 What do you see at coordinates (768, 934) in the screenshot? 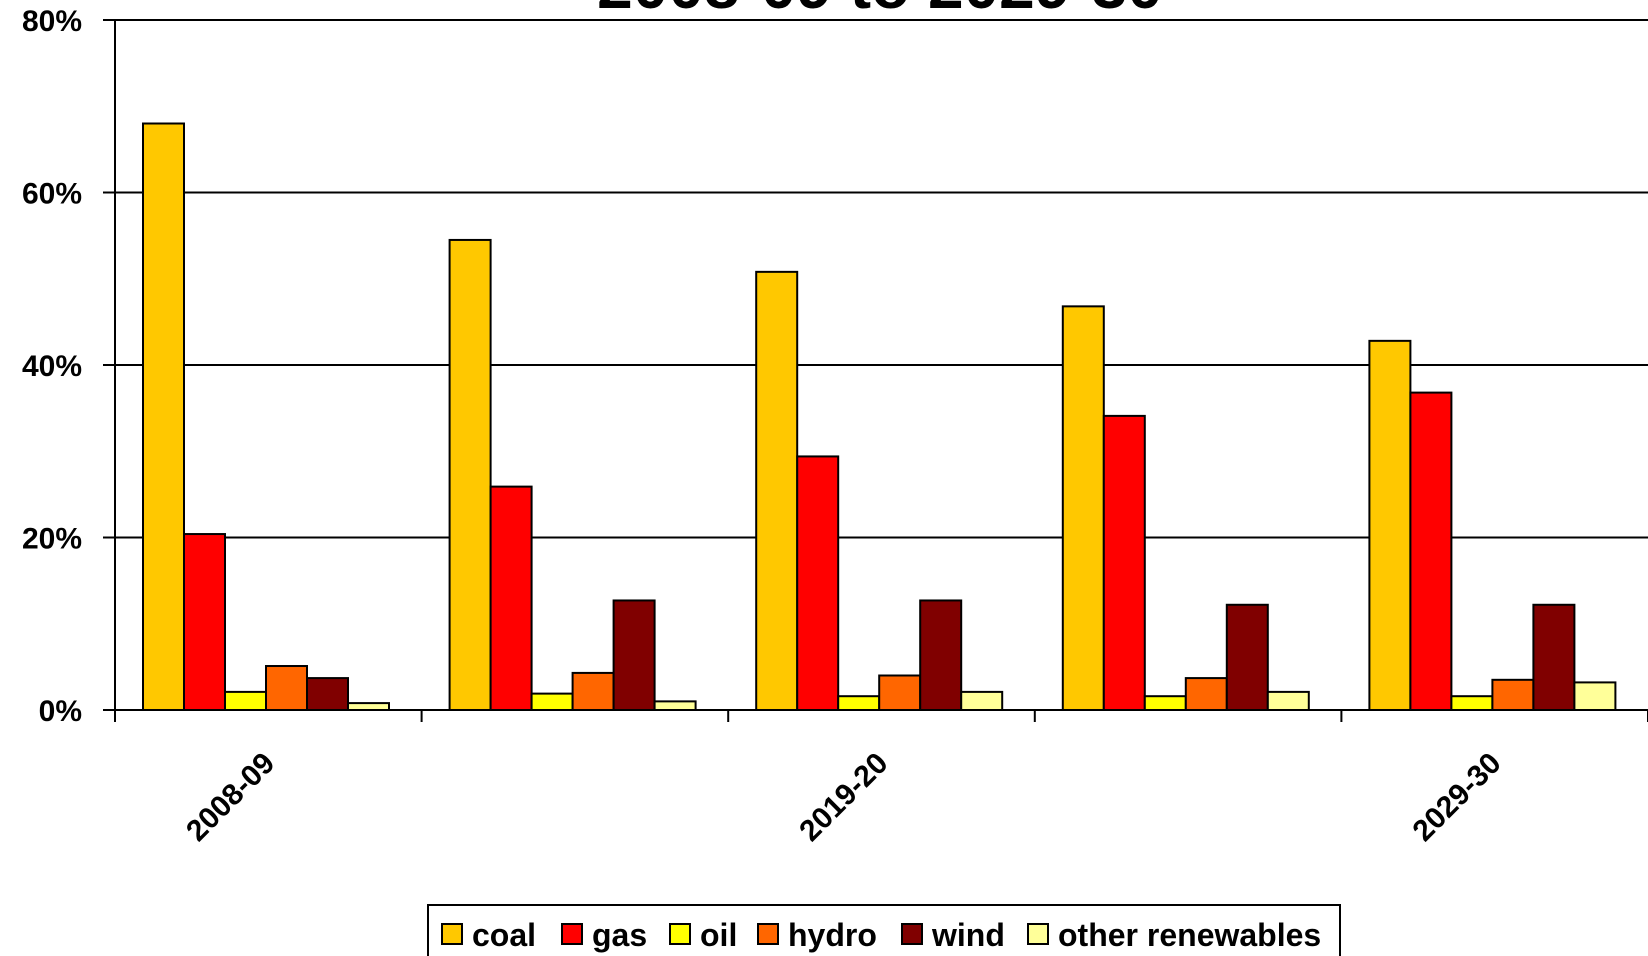
I see `legend-swatch-hydro` at bounding box center [768, 934].